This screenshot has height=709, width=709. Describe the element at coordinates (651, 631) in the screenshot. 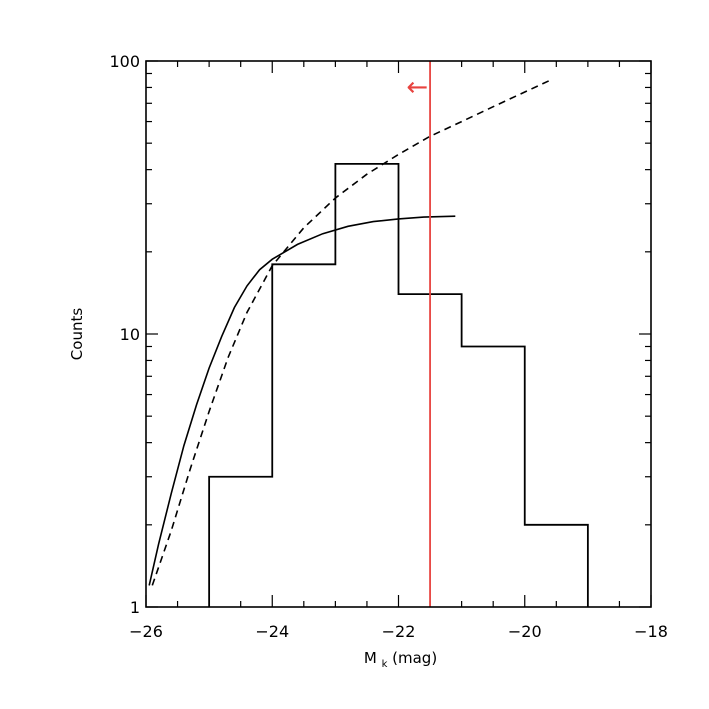

I see `x-tick-label: −18` at that location.